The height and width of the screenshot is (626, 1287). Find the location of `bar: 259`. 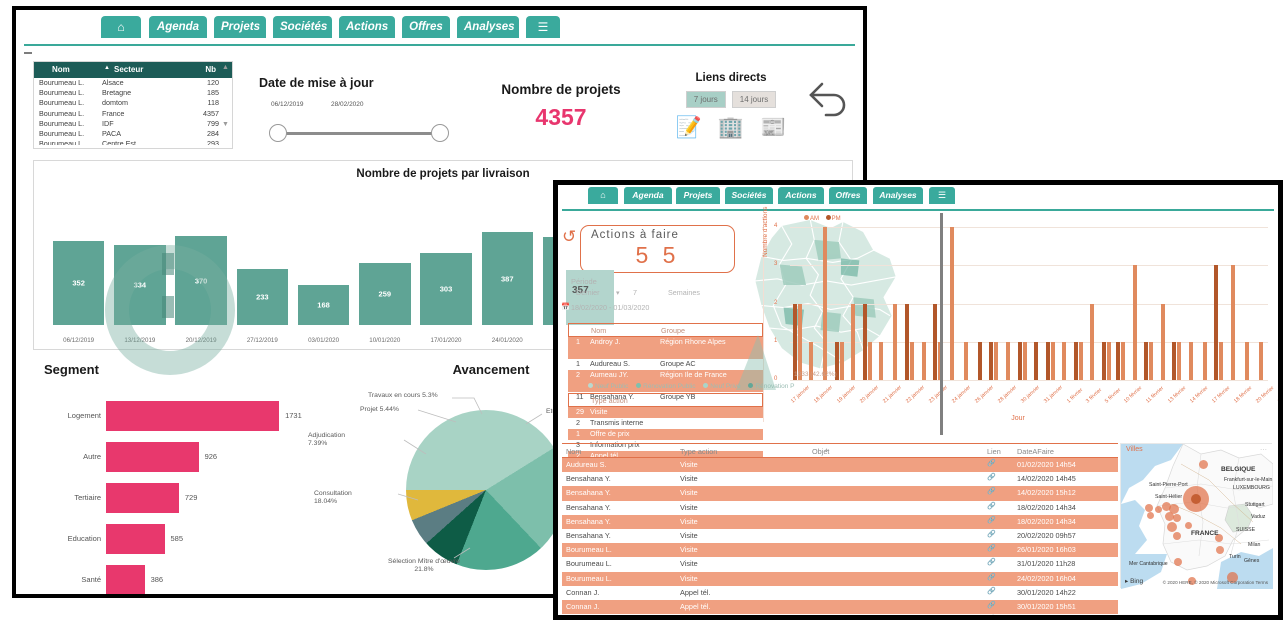

bar: 259 is located at coordinates (385, 294).